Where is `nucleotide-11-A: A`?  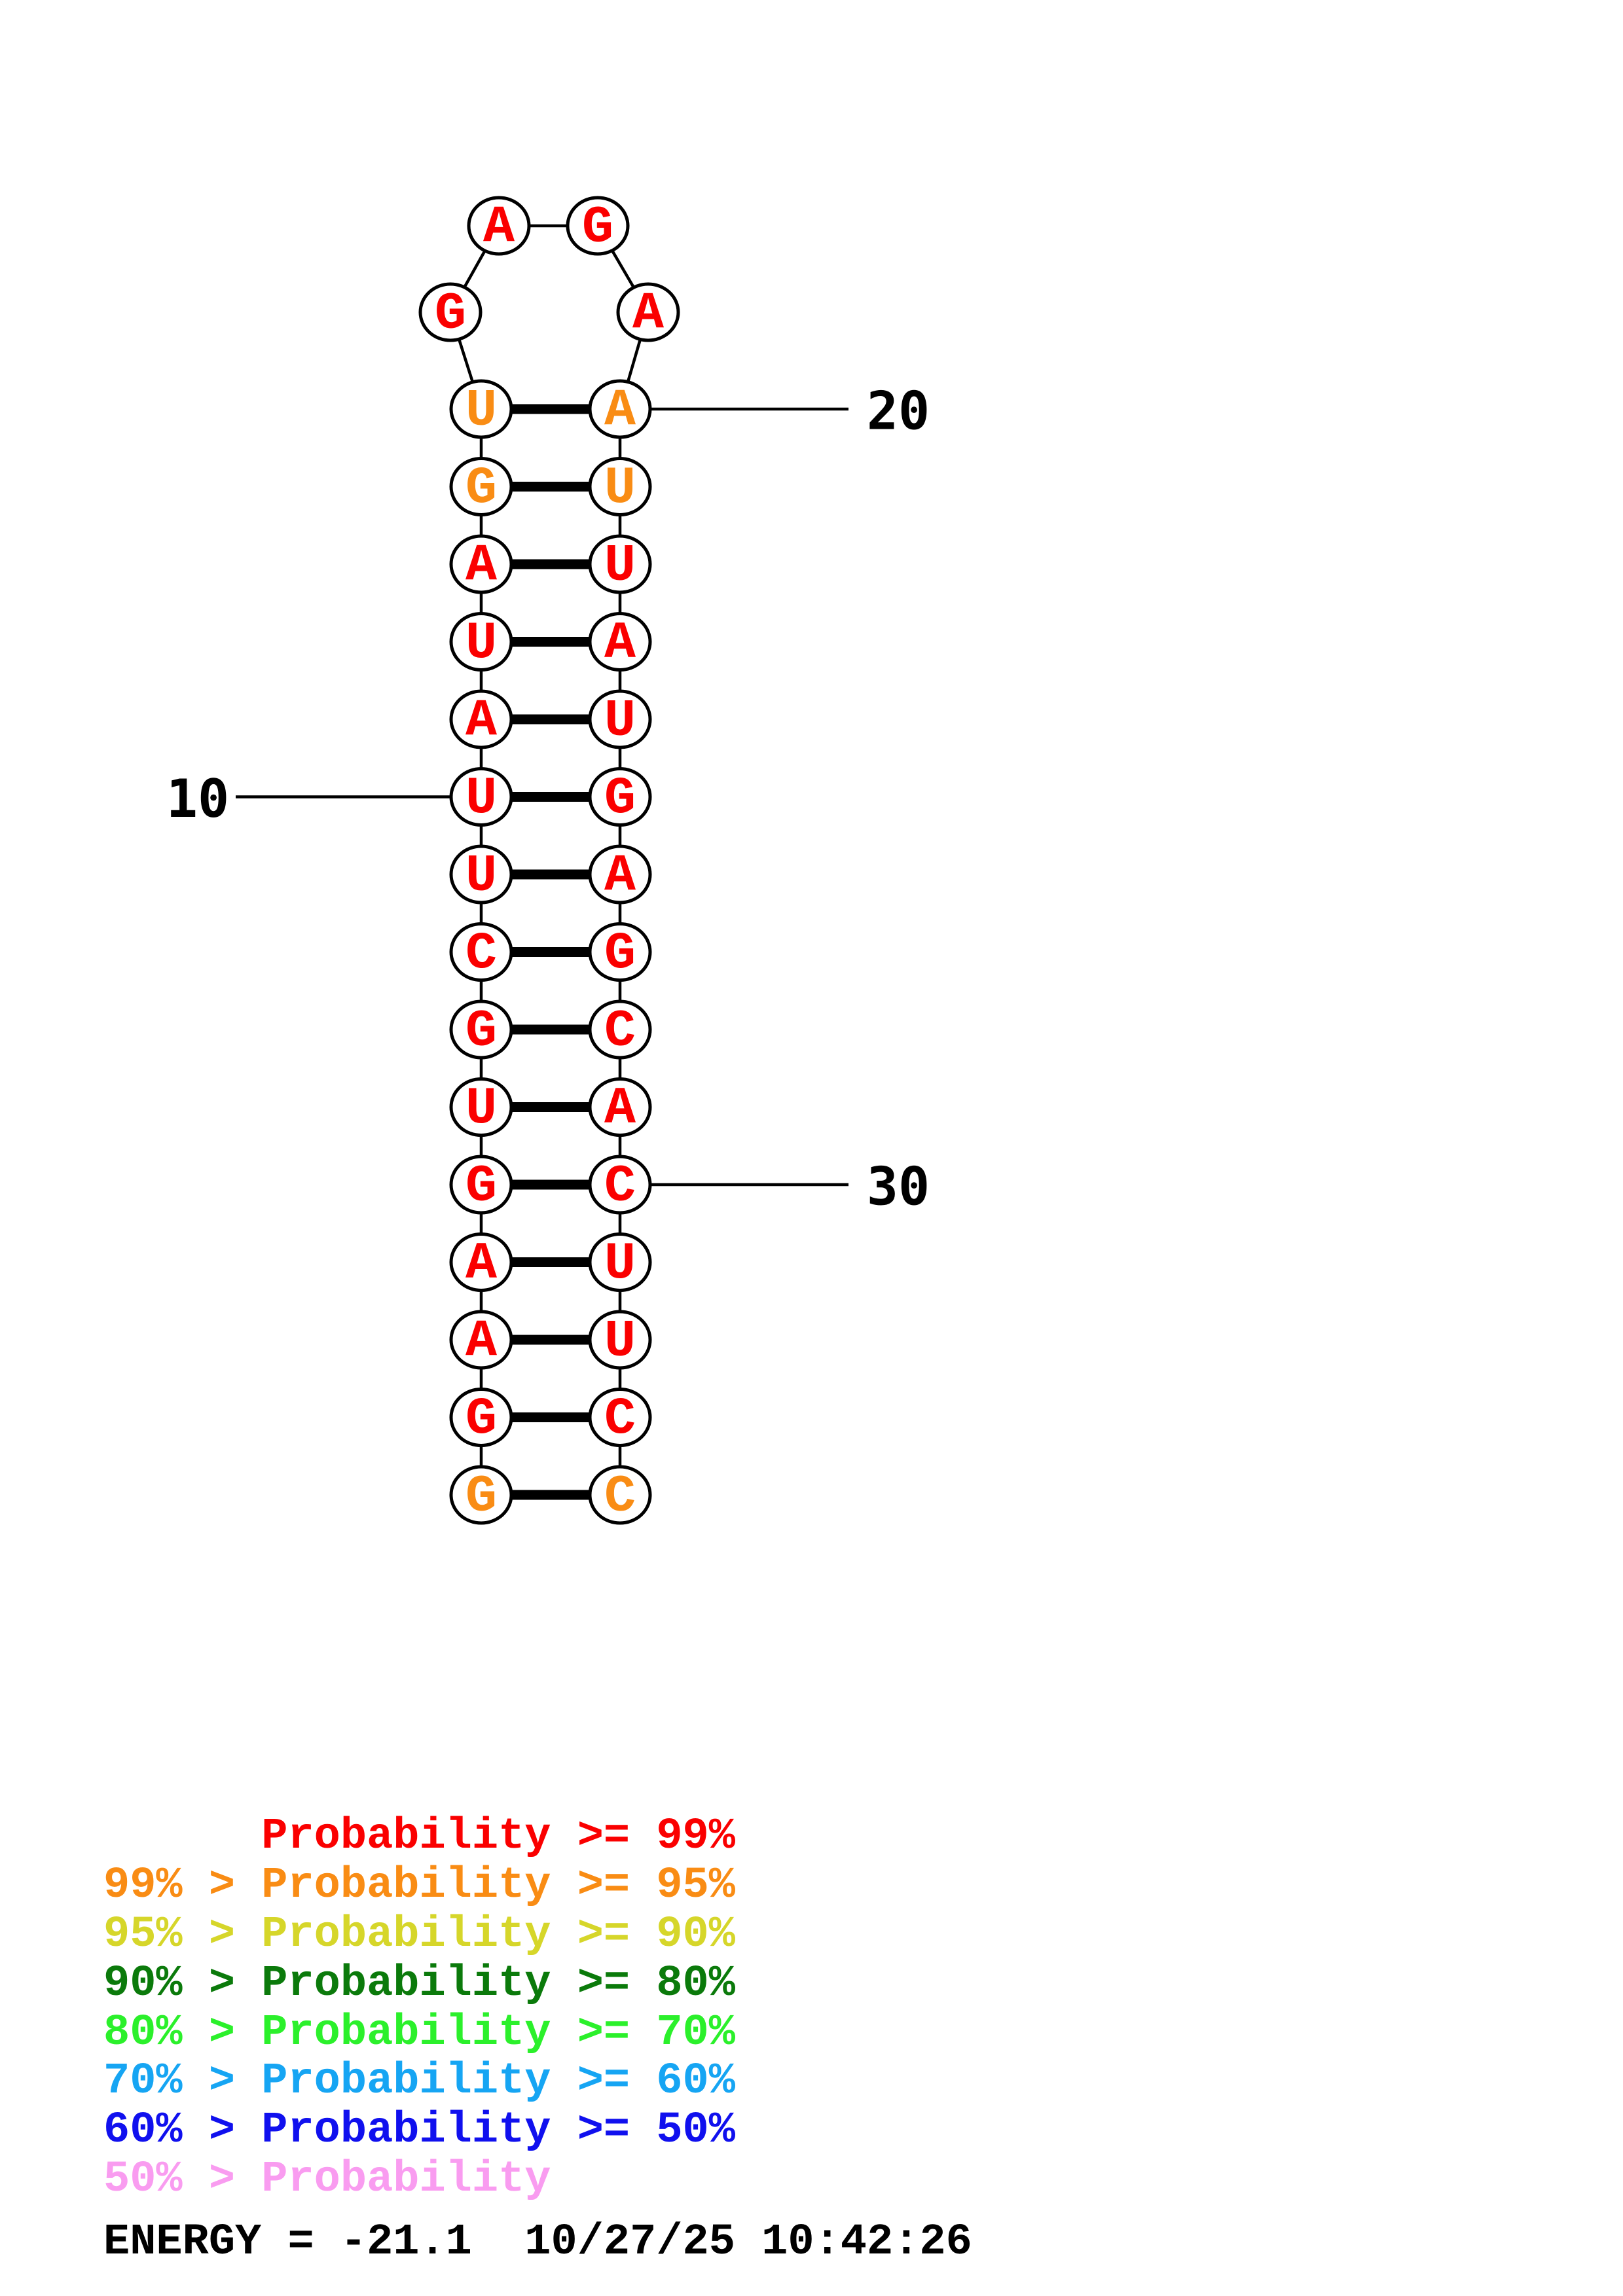
nucleotide-11-A: A is located at coordinates (481, 720).